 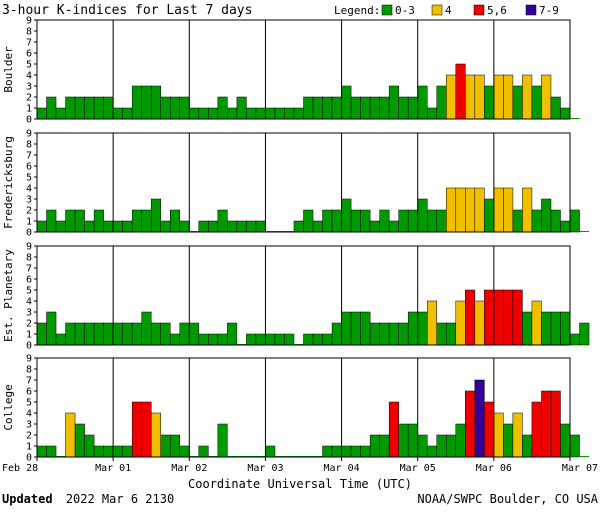 I want to click on x-axis-title: Coordinate Universal Time (UTC), so click(x=300, y=484).